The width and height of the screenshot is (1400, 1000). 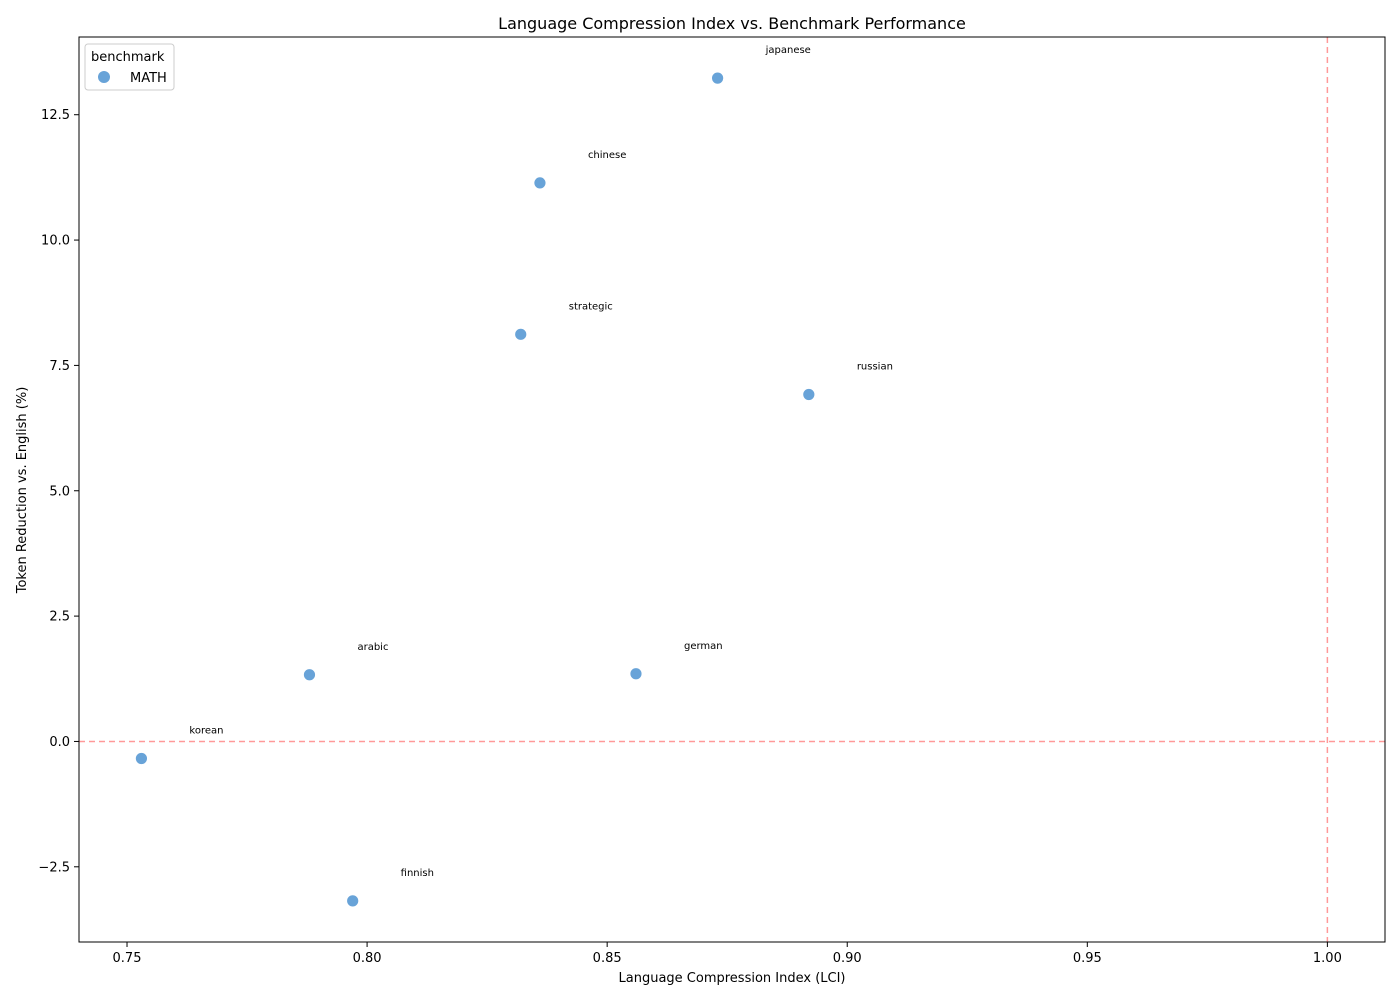 I want to click on y-axis-label: Token Reduction vs. English (%), so click(x=22, y=491).